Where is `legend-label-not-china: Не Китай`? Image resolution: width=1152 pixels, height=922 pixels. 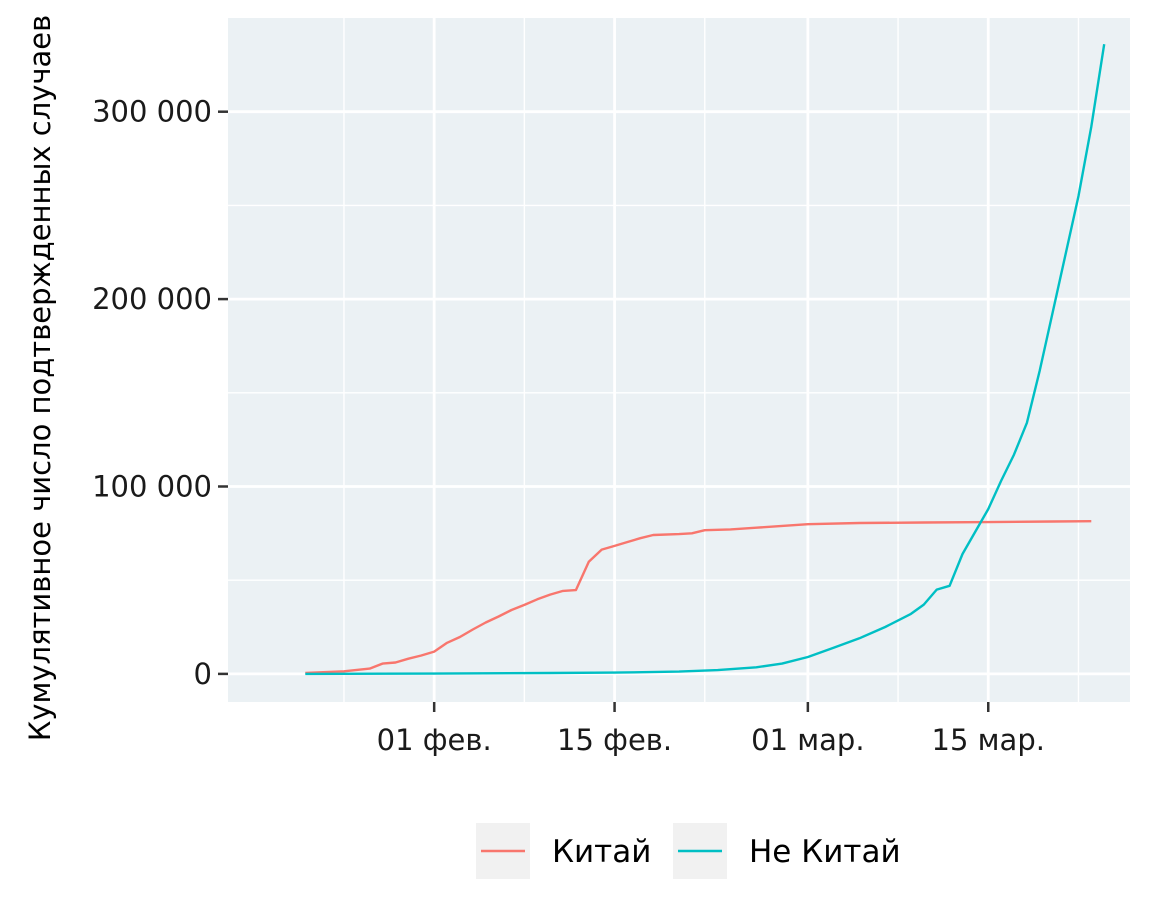 legend-label-not-china: Не Китай is located at coordinates (825, 852).